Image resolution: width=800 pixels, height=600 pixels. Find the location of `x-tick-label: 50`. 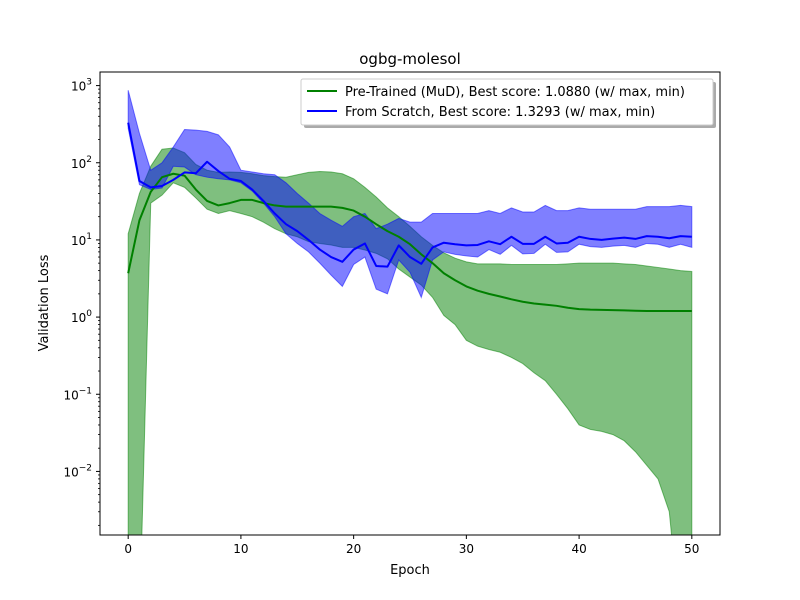

x-tick-label: 50 is located at coordinates (691, 549).